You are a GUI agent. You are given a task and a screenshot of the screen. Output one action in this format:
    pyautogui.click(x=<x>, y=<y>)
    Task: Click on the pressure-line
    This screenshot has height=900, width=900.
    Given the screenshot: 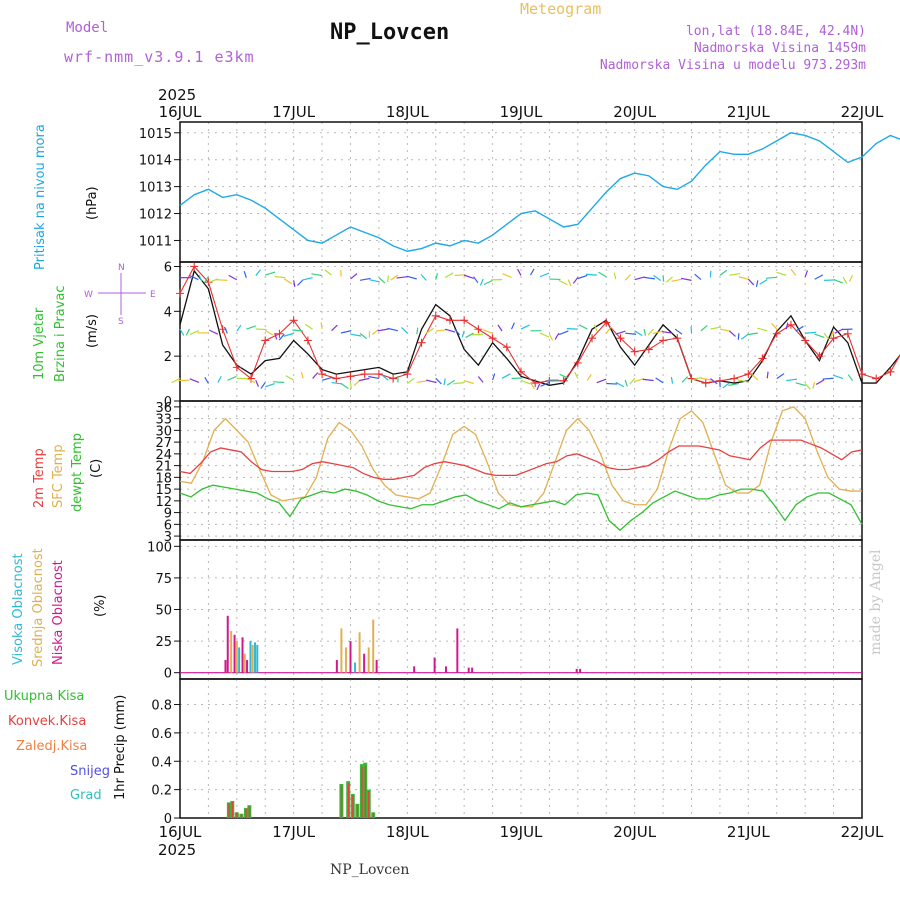 What is the action you would take?
    pyautogui.click(x=539, y=192)
    